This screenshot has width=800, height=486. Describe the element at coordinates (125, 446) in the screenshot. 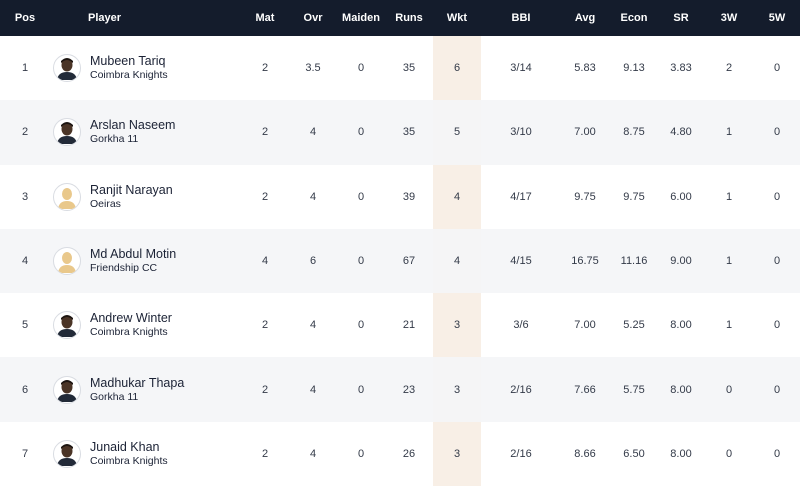

I see `player-name: Junaid Khan` at that location.